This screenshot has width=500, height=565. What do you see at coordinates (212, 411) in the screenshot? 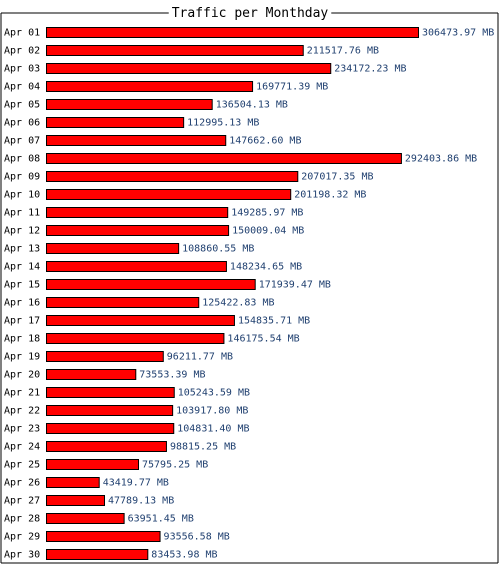
I see `value-label: 103917.80 MB` at bounding box center [212, 411].